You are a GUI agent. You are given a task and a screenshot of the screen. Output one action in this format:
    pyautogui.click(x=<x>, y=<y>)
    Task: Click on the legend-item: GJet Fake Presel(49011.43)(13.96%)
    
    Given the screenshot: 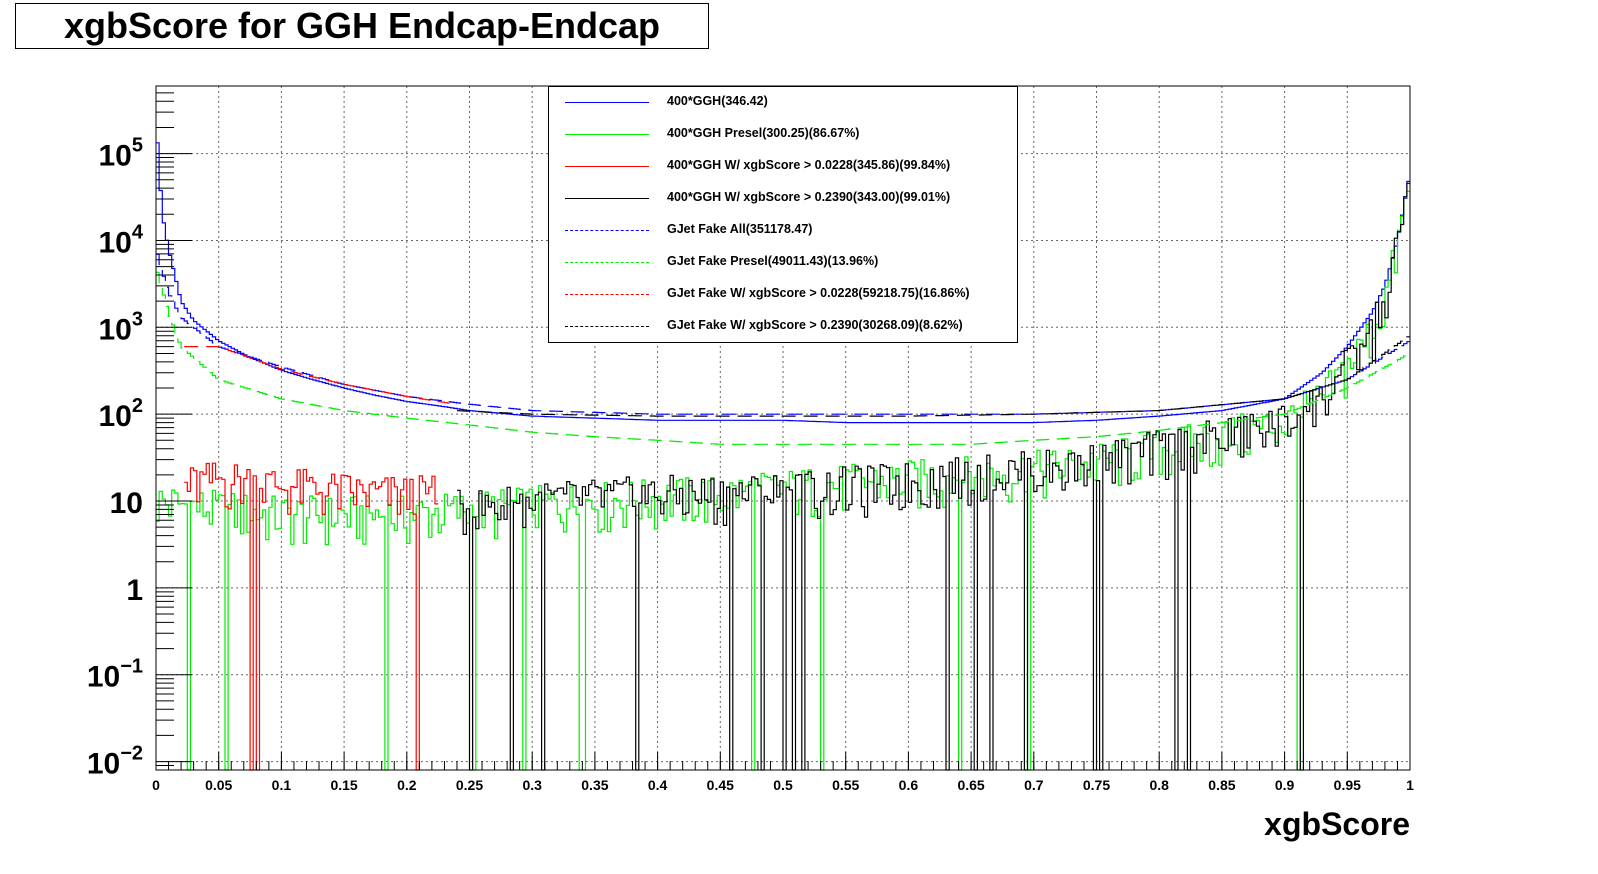 What is the action you would take?
    pyautogui.click(x=783, y=263)
    